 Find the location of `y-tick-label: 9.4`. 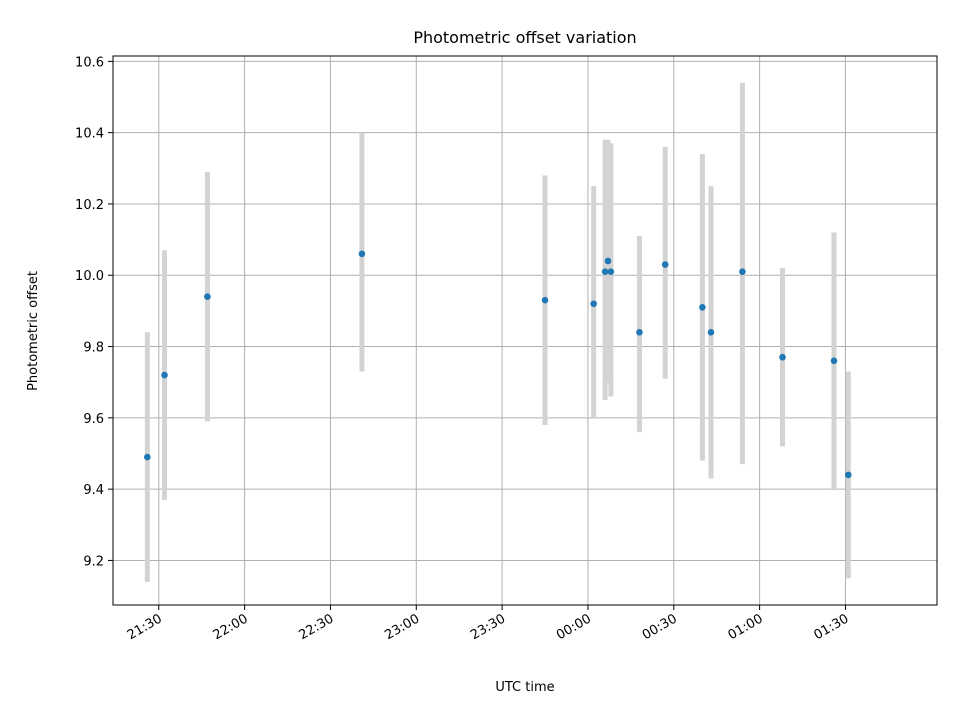

y-tick-label: 9.4 is located at coordinates (93, 490).